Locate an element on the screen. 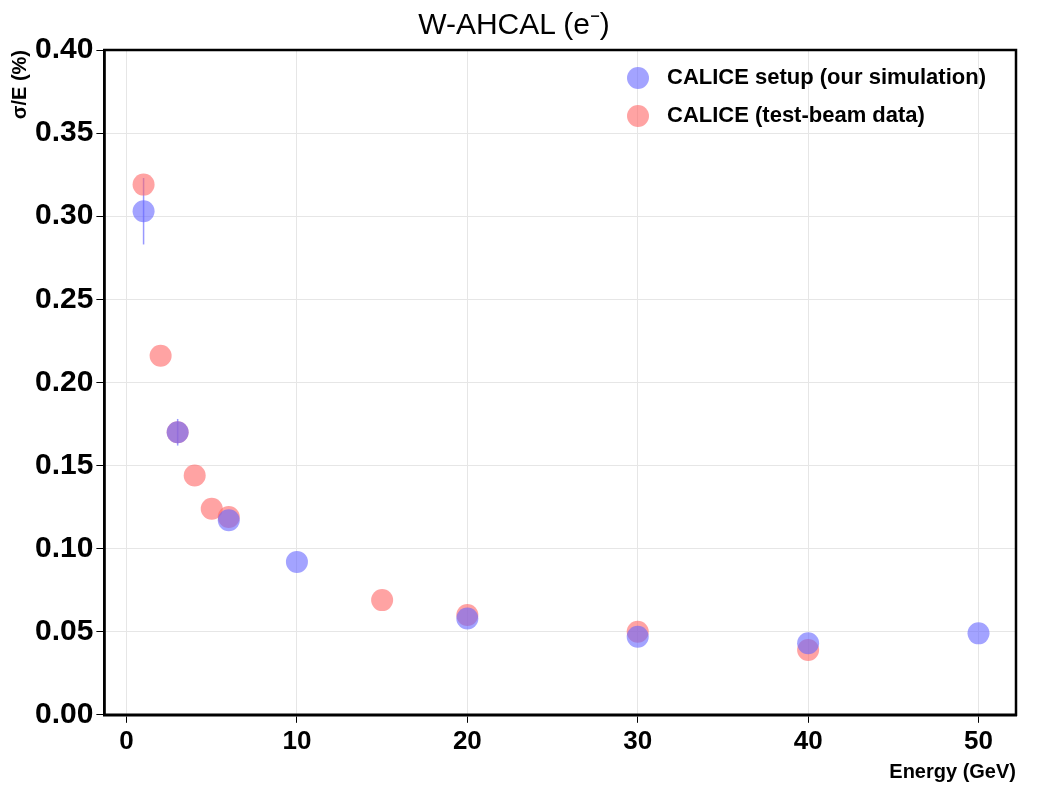 The width and height of the screenshot is (1039, 794). y-tick-label: 0.10 is located at coordinates (64, 546).